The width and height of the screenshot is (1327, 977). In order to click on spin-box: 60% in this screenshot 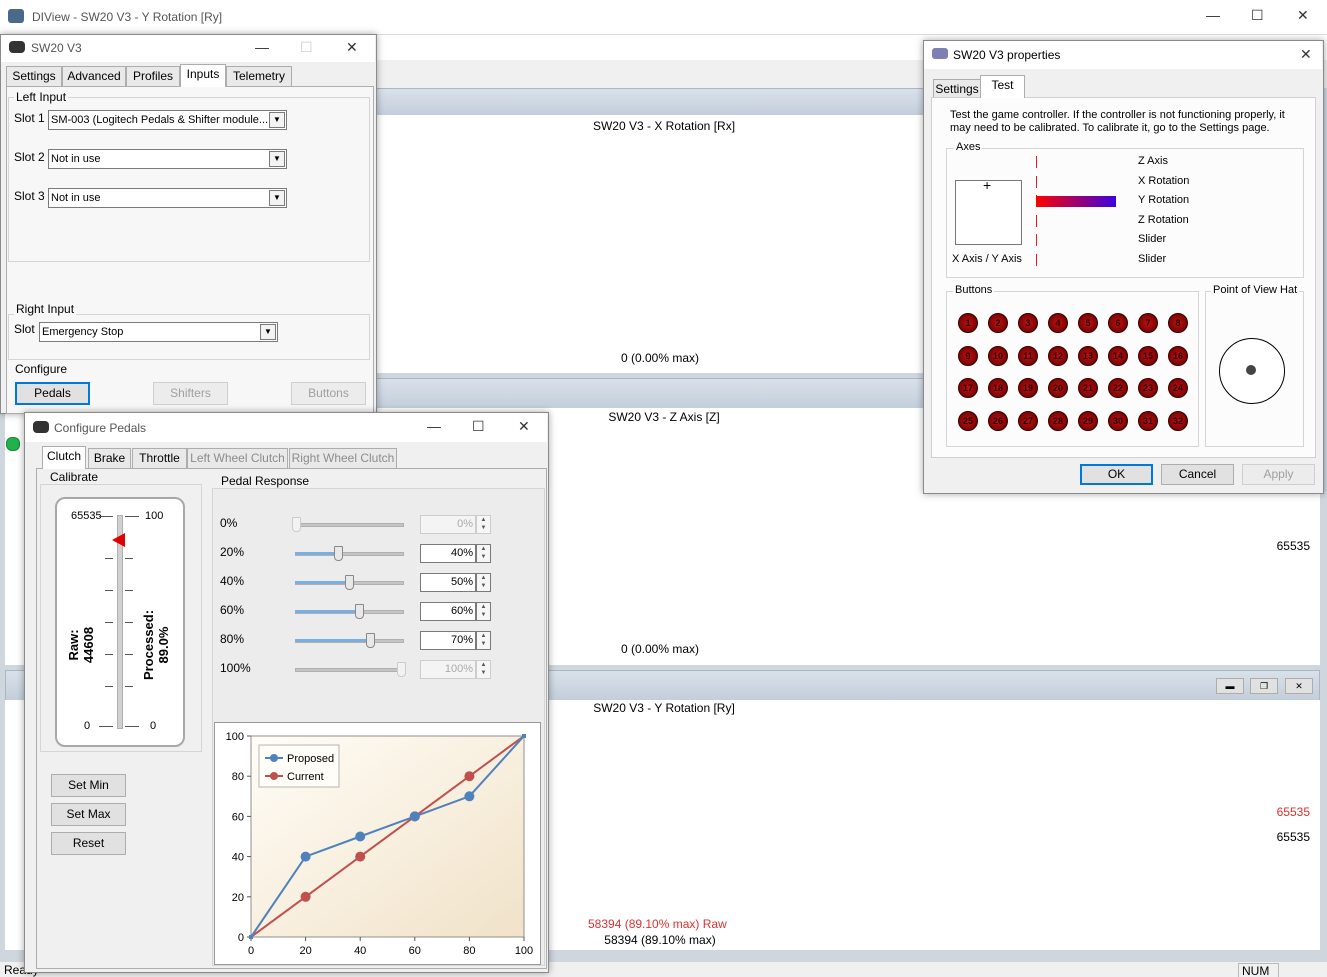, I will do `click(448, 611)`.